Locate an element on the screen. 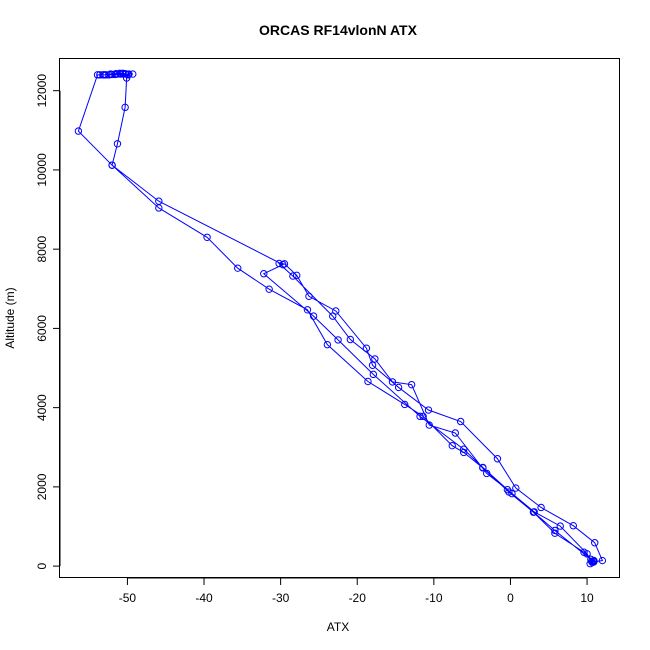 Image resolution: width=650 pixels, height=650 pixels. x-axis: -50 -40 -30 -20 -10 0 10 is located at coordinates (356, 591).